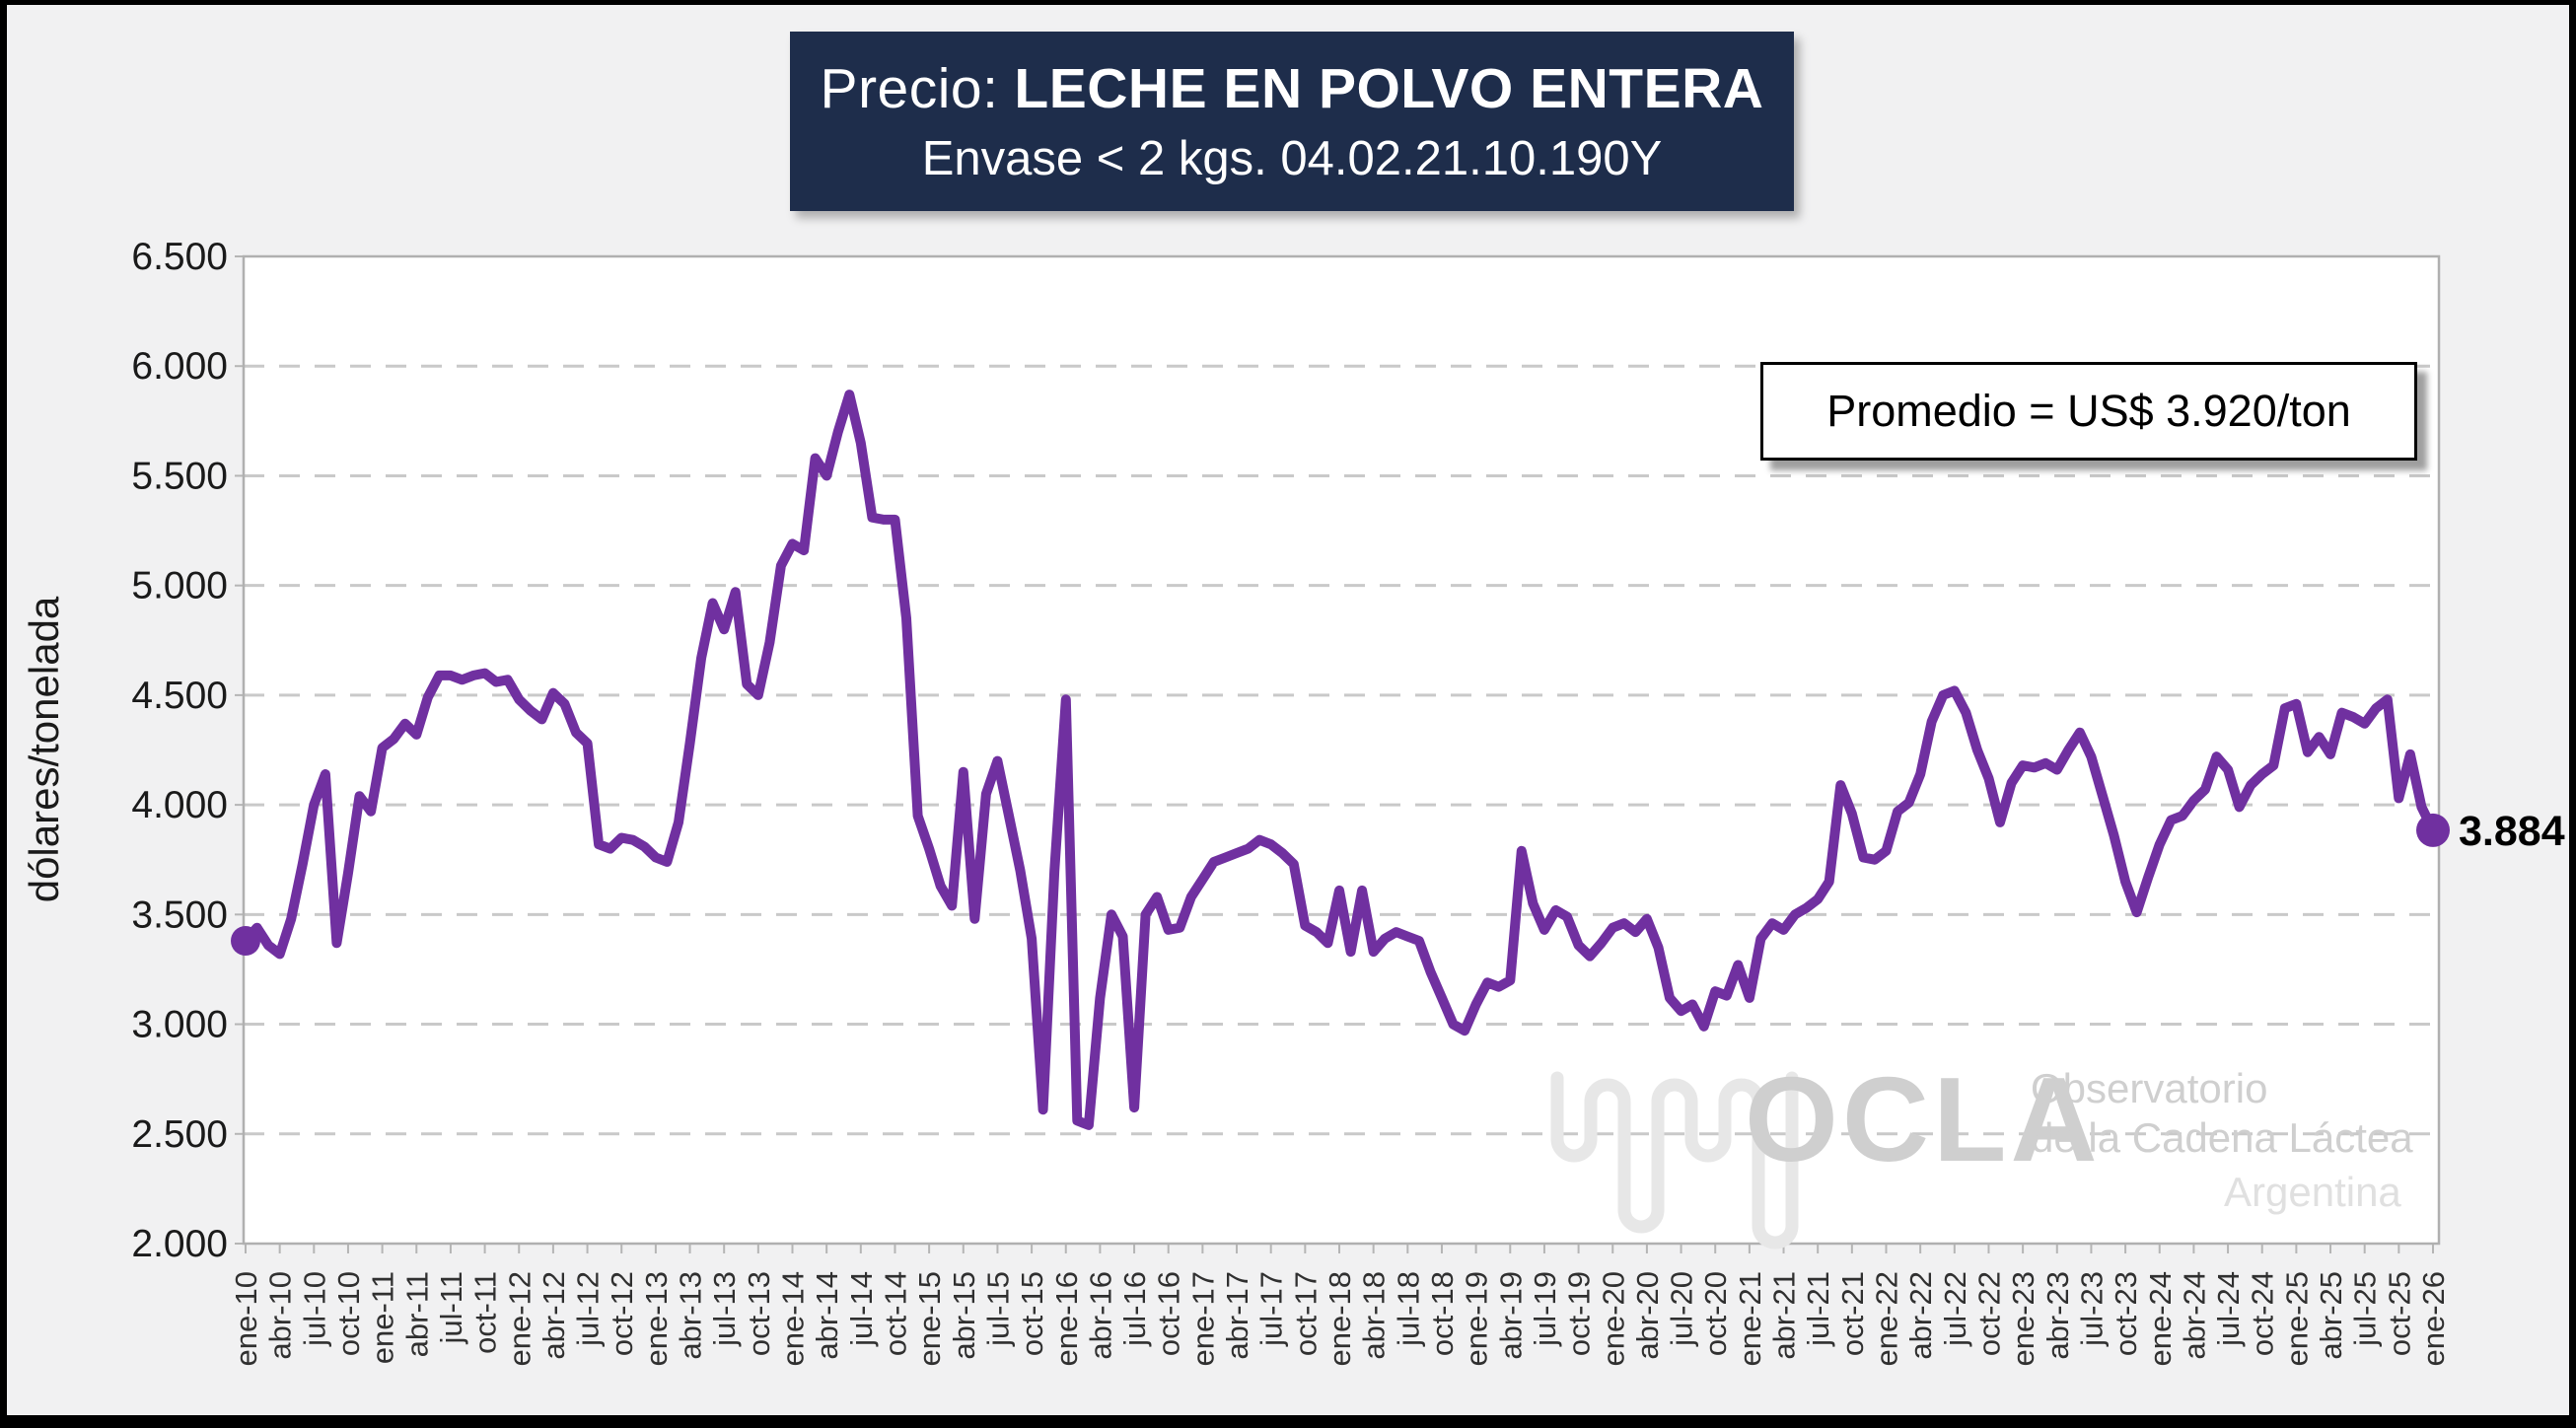 The height and width of the screenshot is (1428, 2576). What do you see at coordinates (280, 1315) in the screenshot?
I see `x-tick-label: abr-10` at bounding box center [280, 1315].